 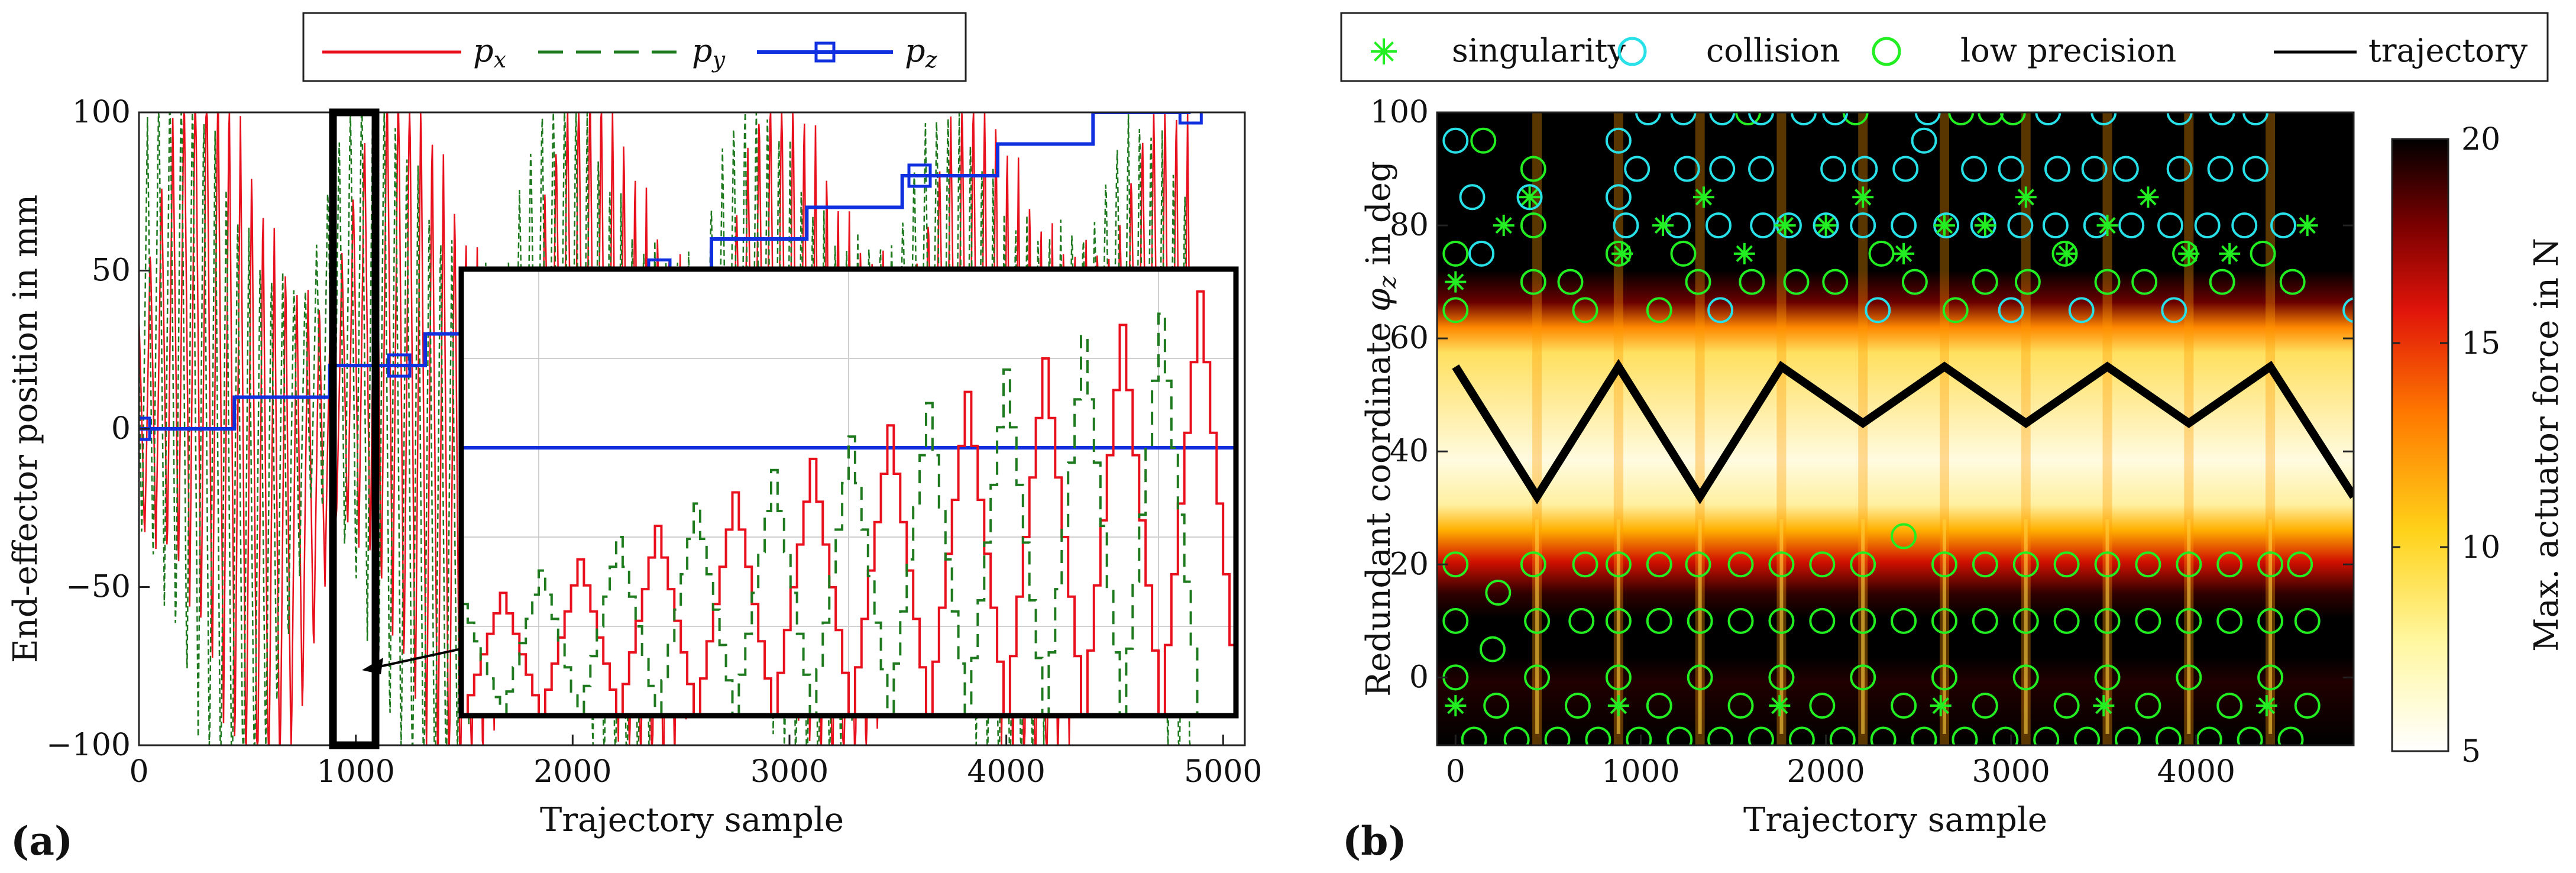 What do you see at coordinates (634, 47) in the screenshot?
I see `panel-a-legend: px py pz` at bounding box center [634, 47].